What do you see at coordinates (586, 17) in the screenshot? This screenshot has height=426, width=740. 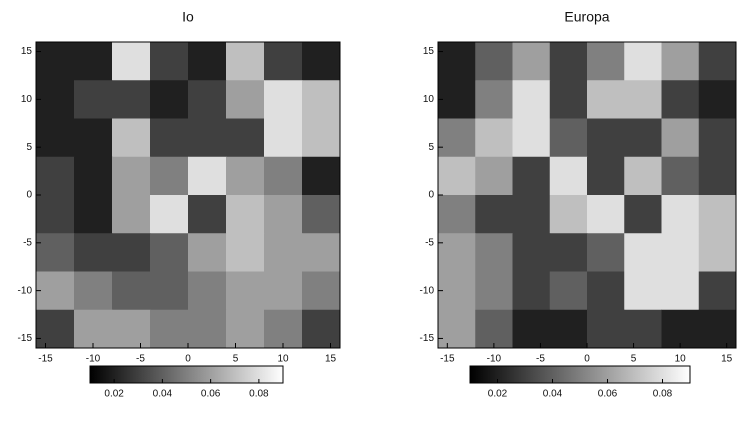 I see `panel-title: Europa` at bounding box center [586, 17].